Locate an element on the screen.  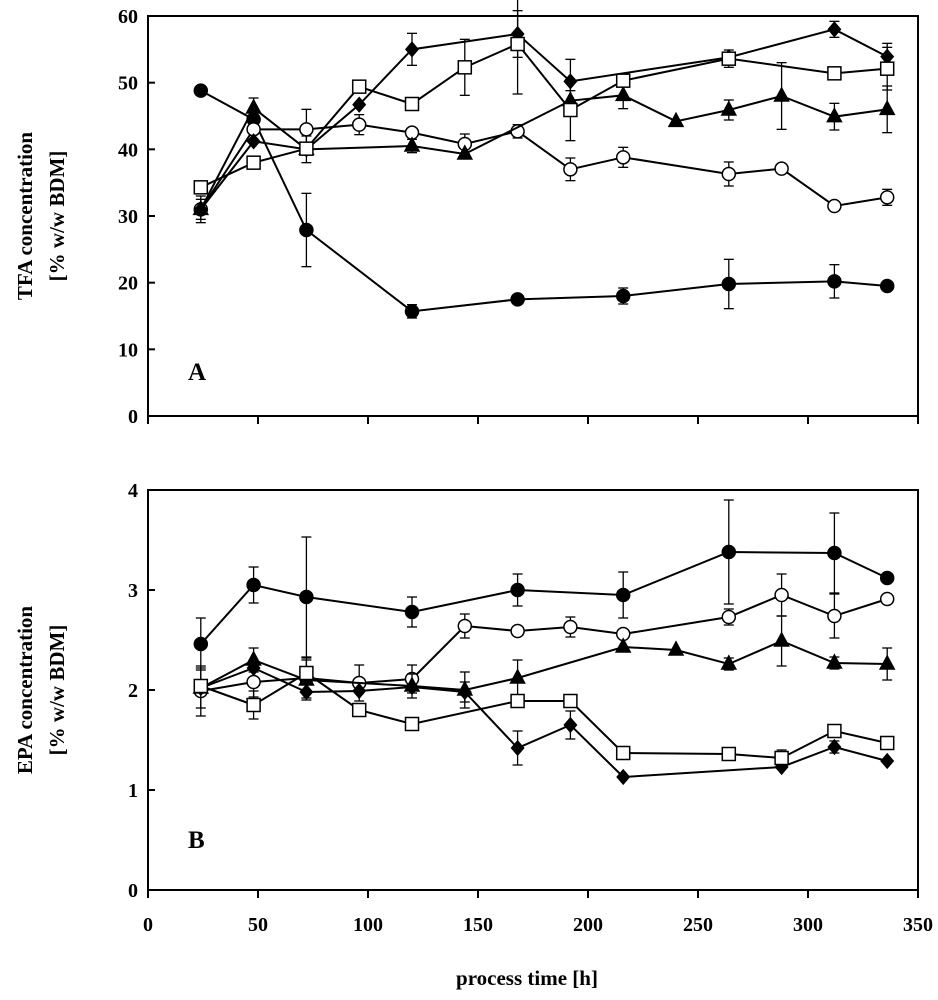
y-tick-label: 3 is located at coordinates (133, 591).